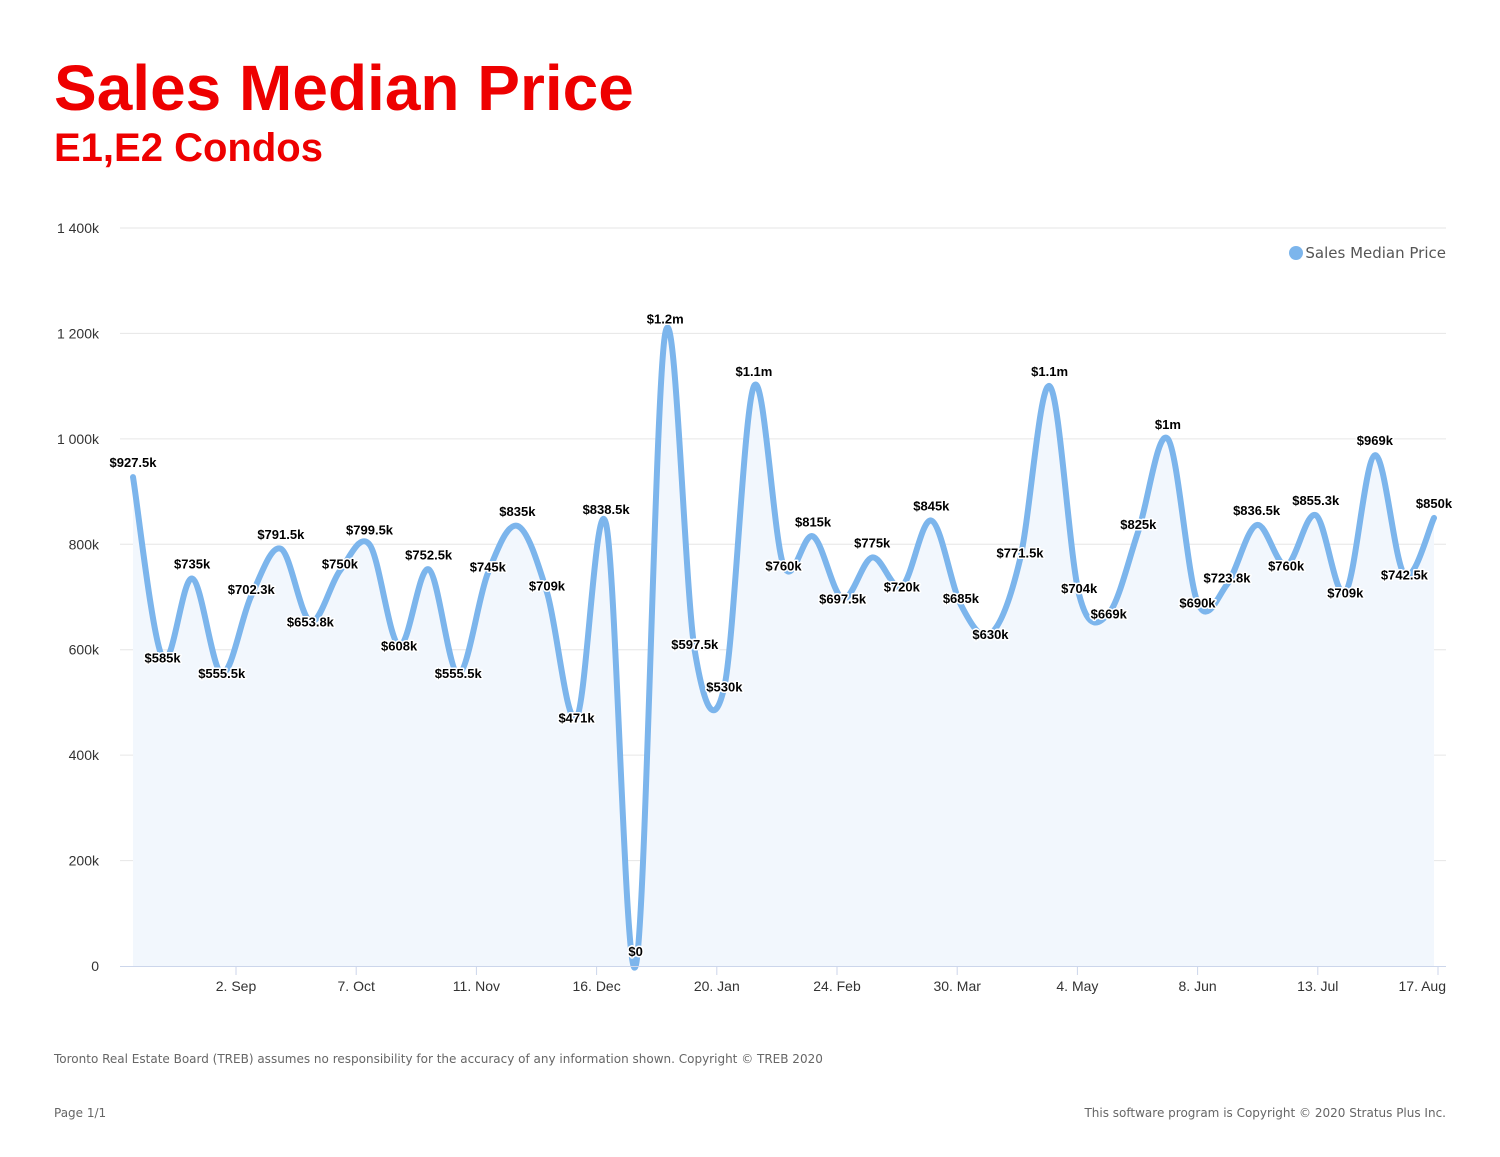 The width and height of the screenshot is (1500, 1157). Describe the element at coordinates (78, 228) in the screenshot. I see `y-tick-label: 1 400k` at that location.